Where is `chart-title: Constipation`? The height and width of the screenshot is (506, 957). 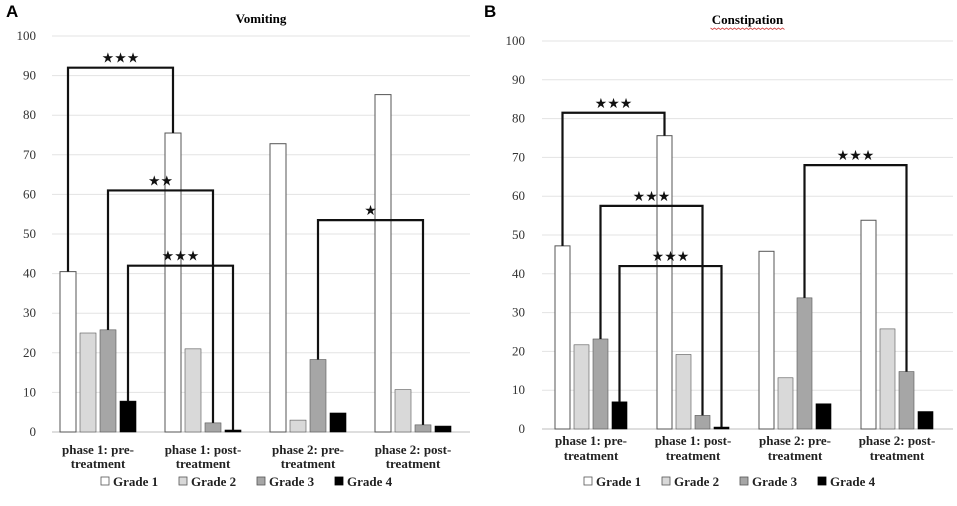 chart-title: Constipation is located at coordinates (748, 19).